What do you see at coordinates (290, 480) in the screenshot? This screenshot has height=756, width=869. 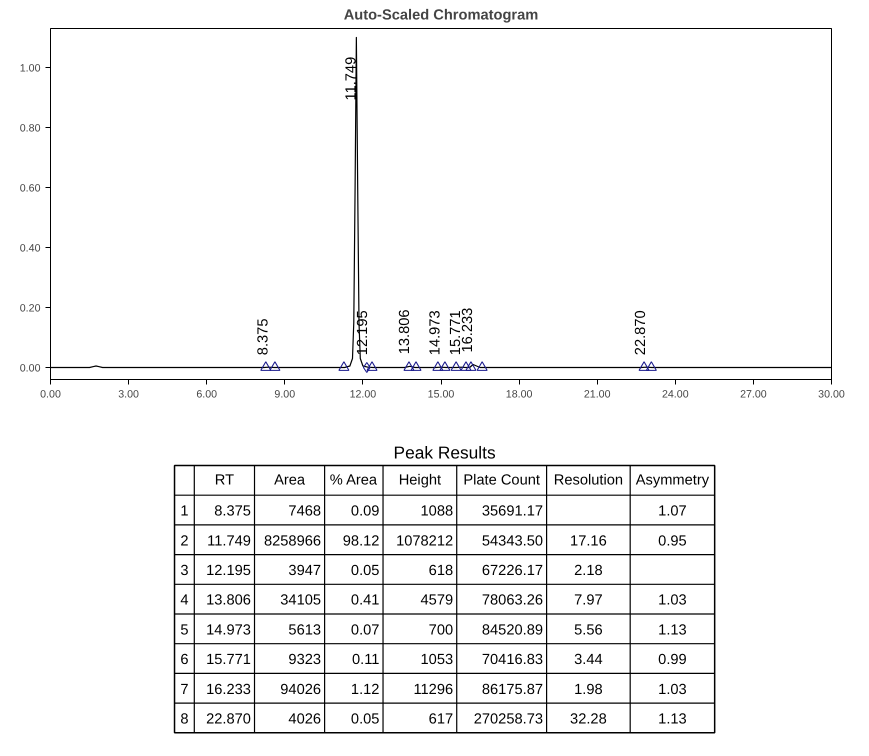 I see `x-tick-label: Area` at bounding box center [290, 480].